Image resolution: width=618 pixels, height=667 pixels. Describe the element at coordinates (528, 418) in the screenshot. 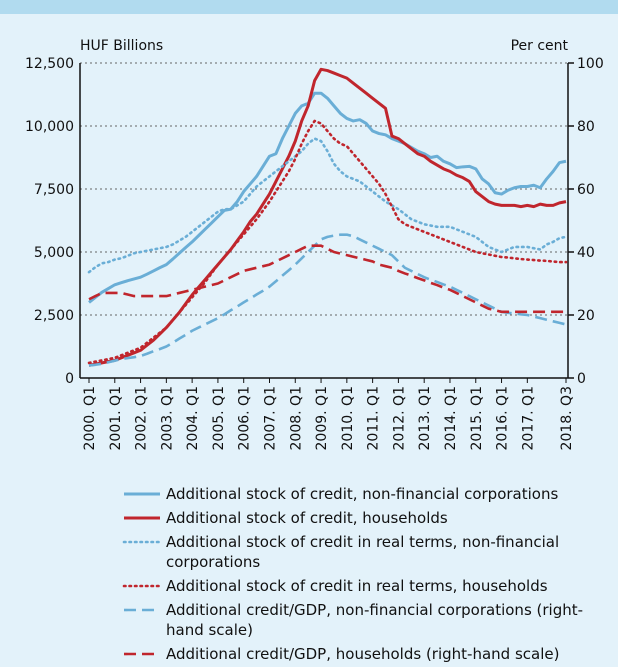

I see `x-tick-label: 2017. Q1` at that location.